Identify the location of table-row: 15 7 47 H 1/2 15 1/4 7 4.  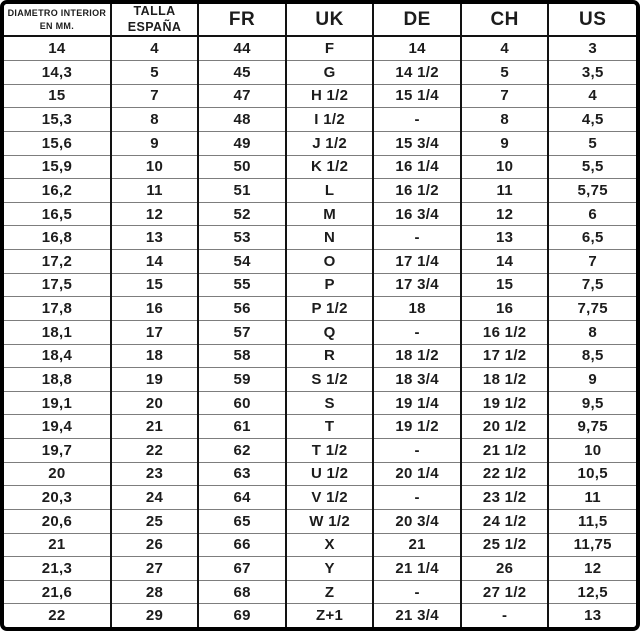
(320, 95).